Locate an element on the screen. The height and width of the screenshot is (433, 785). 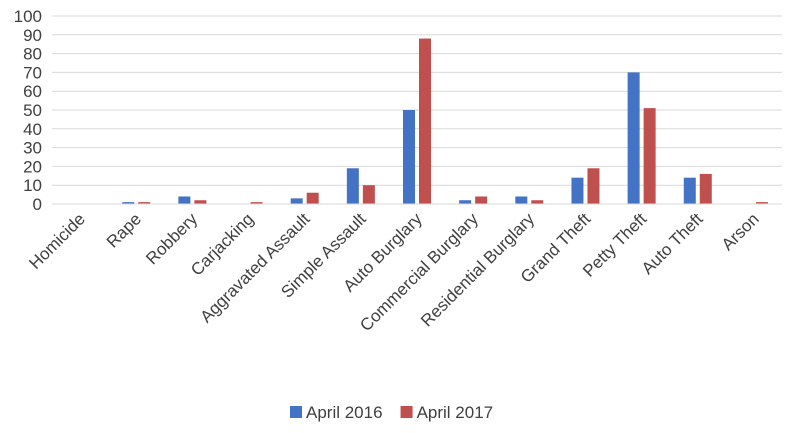
legend: April 2016 April 2017 is located at coordinates (391, 412).